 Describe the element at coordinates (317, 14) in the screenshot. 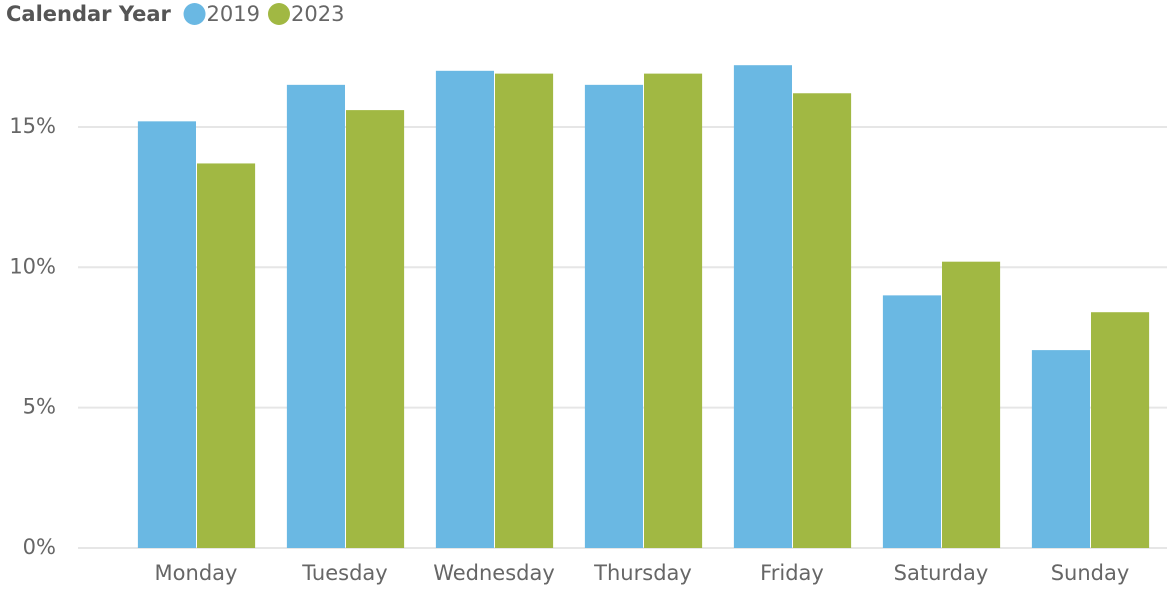

I see `legend-label: 2023` at that location.